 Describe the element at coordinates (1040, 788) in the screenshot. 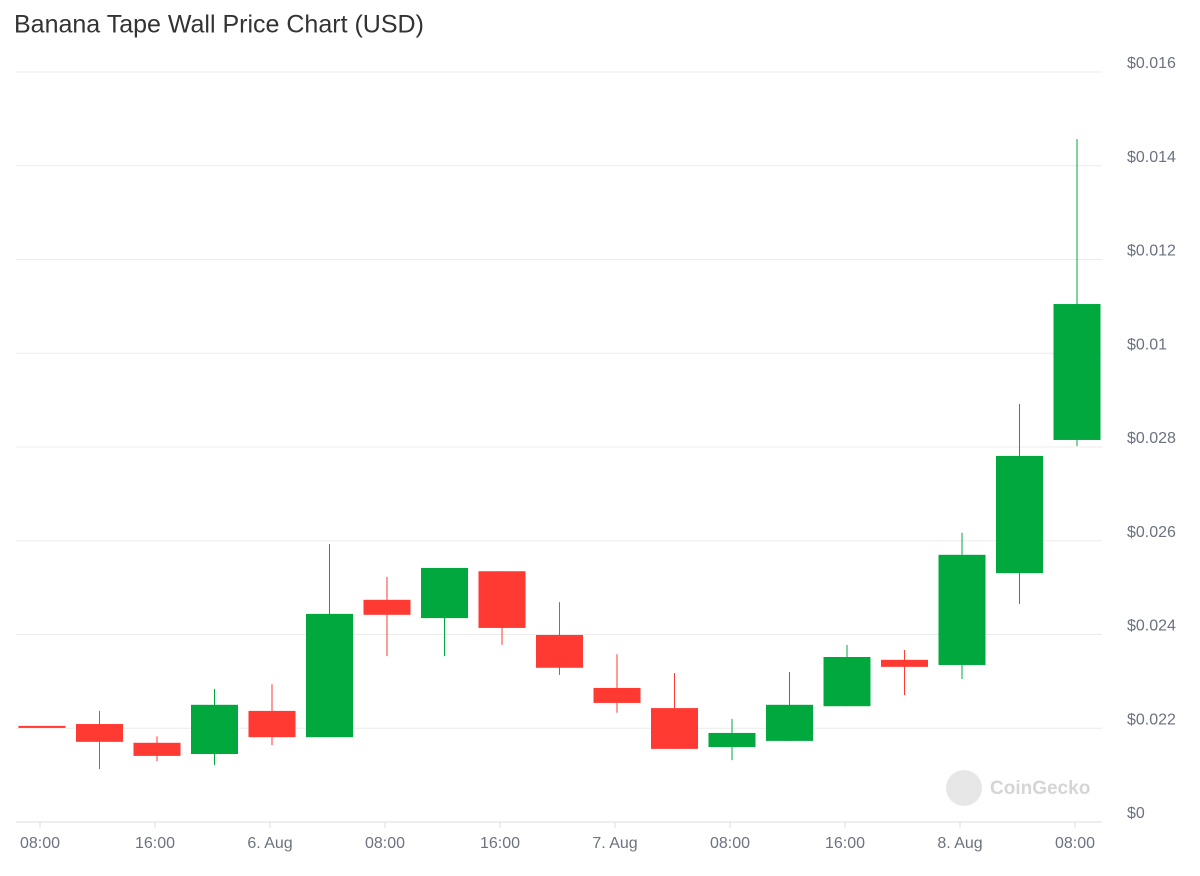

I see `watermark-text: CoinGecko` at that location.